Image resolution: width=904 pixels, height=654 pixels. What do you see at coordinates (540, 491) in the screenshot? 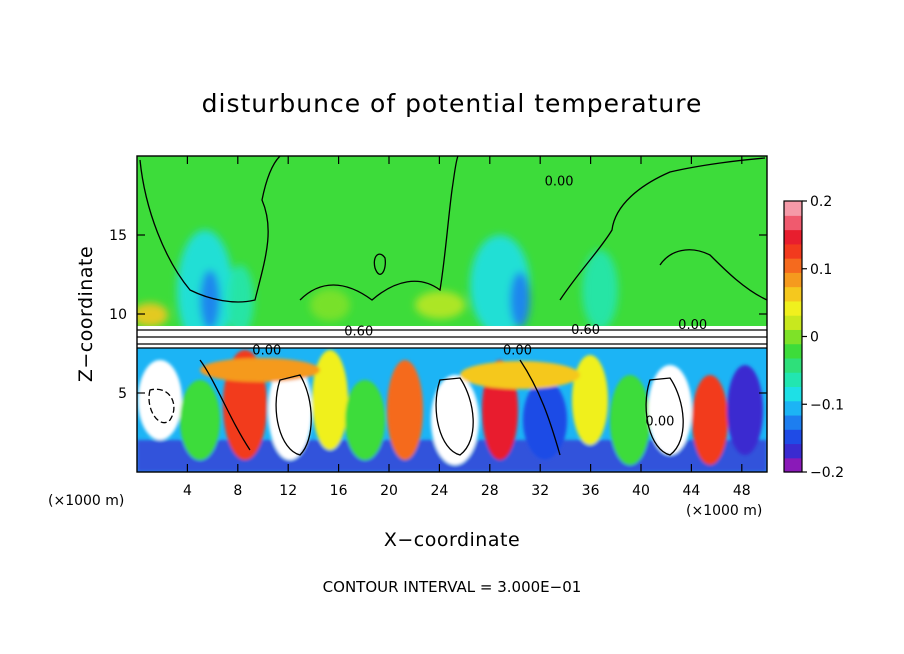
I see `x-tick-label: 32` at bounding box center [540, 491].